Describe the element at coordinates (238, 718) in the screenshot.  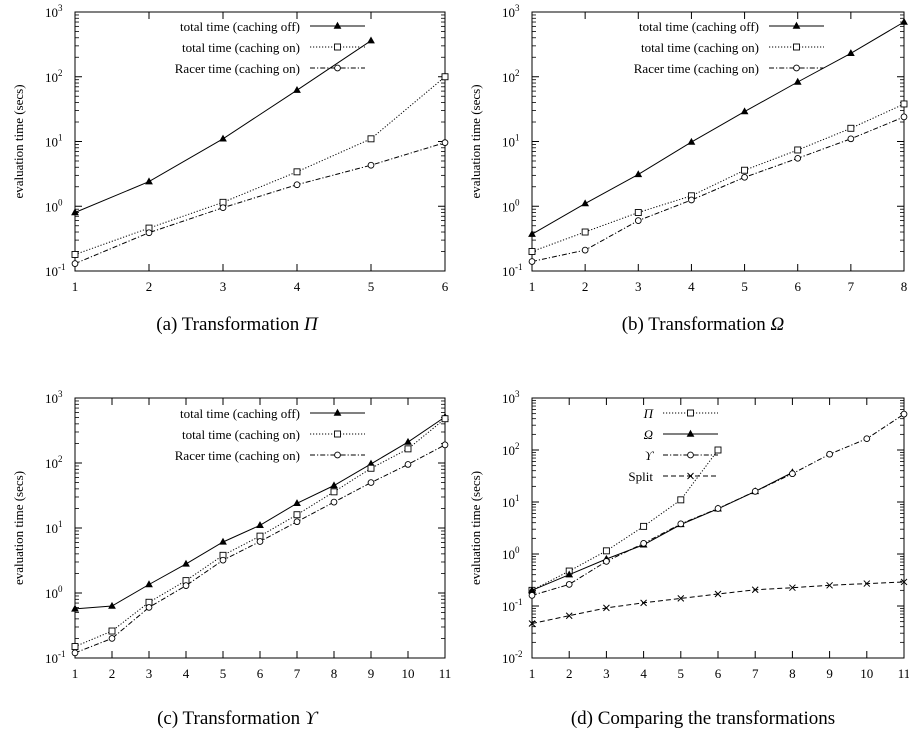
I see `panel-caption: (c) Transformation ϒ` at that location.